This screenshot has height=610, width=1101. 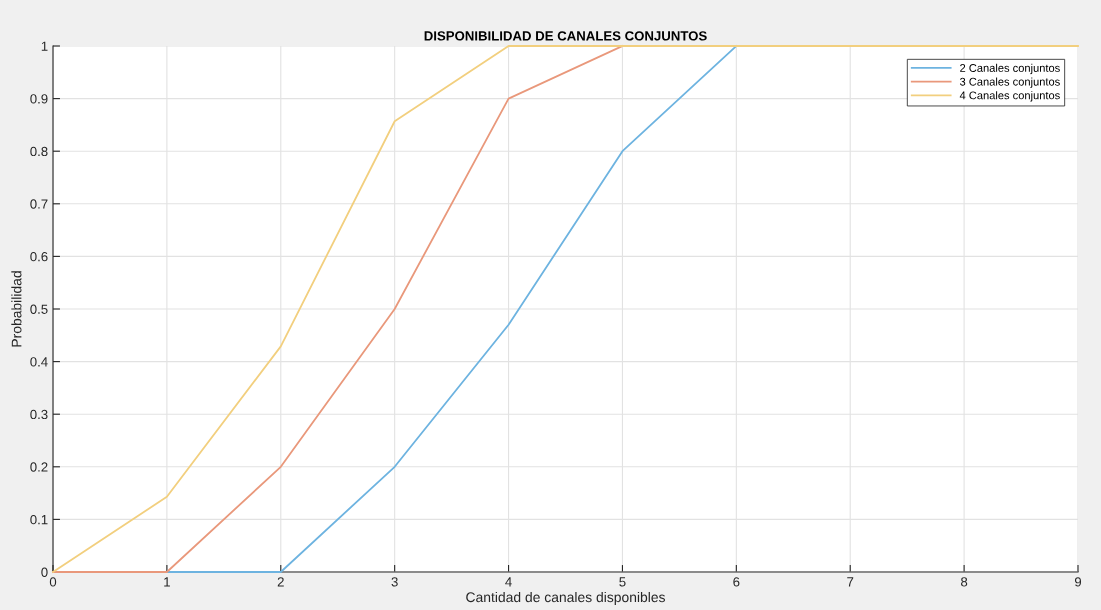 What do you see at coordinates (1009, 96) in the screenshot?
I see `legend-label: 4 Canales conjuntos` at bounding box center [1009, 96].